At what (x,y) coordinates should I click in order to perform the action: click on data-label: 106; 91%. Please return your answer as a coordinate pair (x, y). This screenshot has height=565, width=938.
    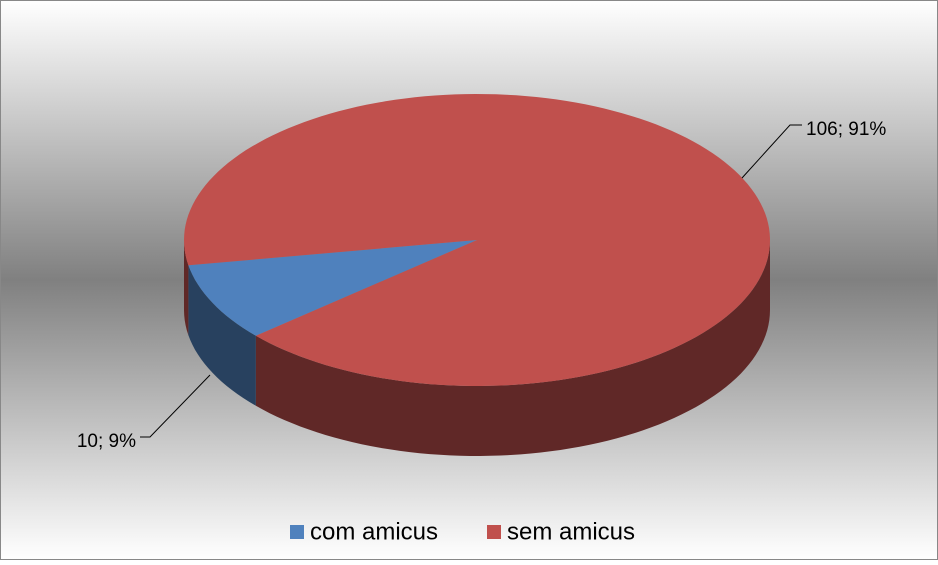
    Looking at the image, I should click on (846, 129).